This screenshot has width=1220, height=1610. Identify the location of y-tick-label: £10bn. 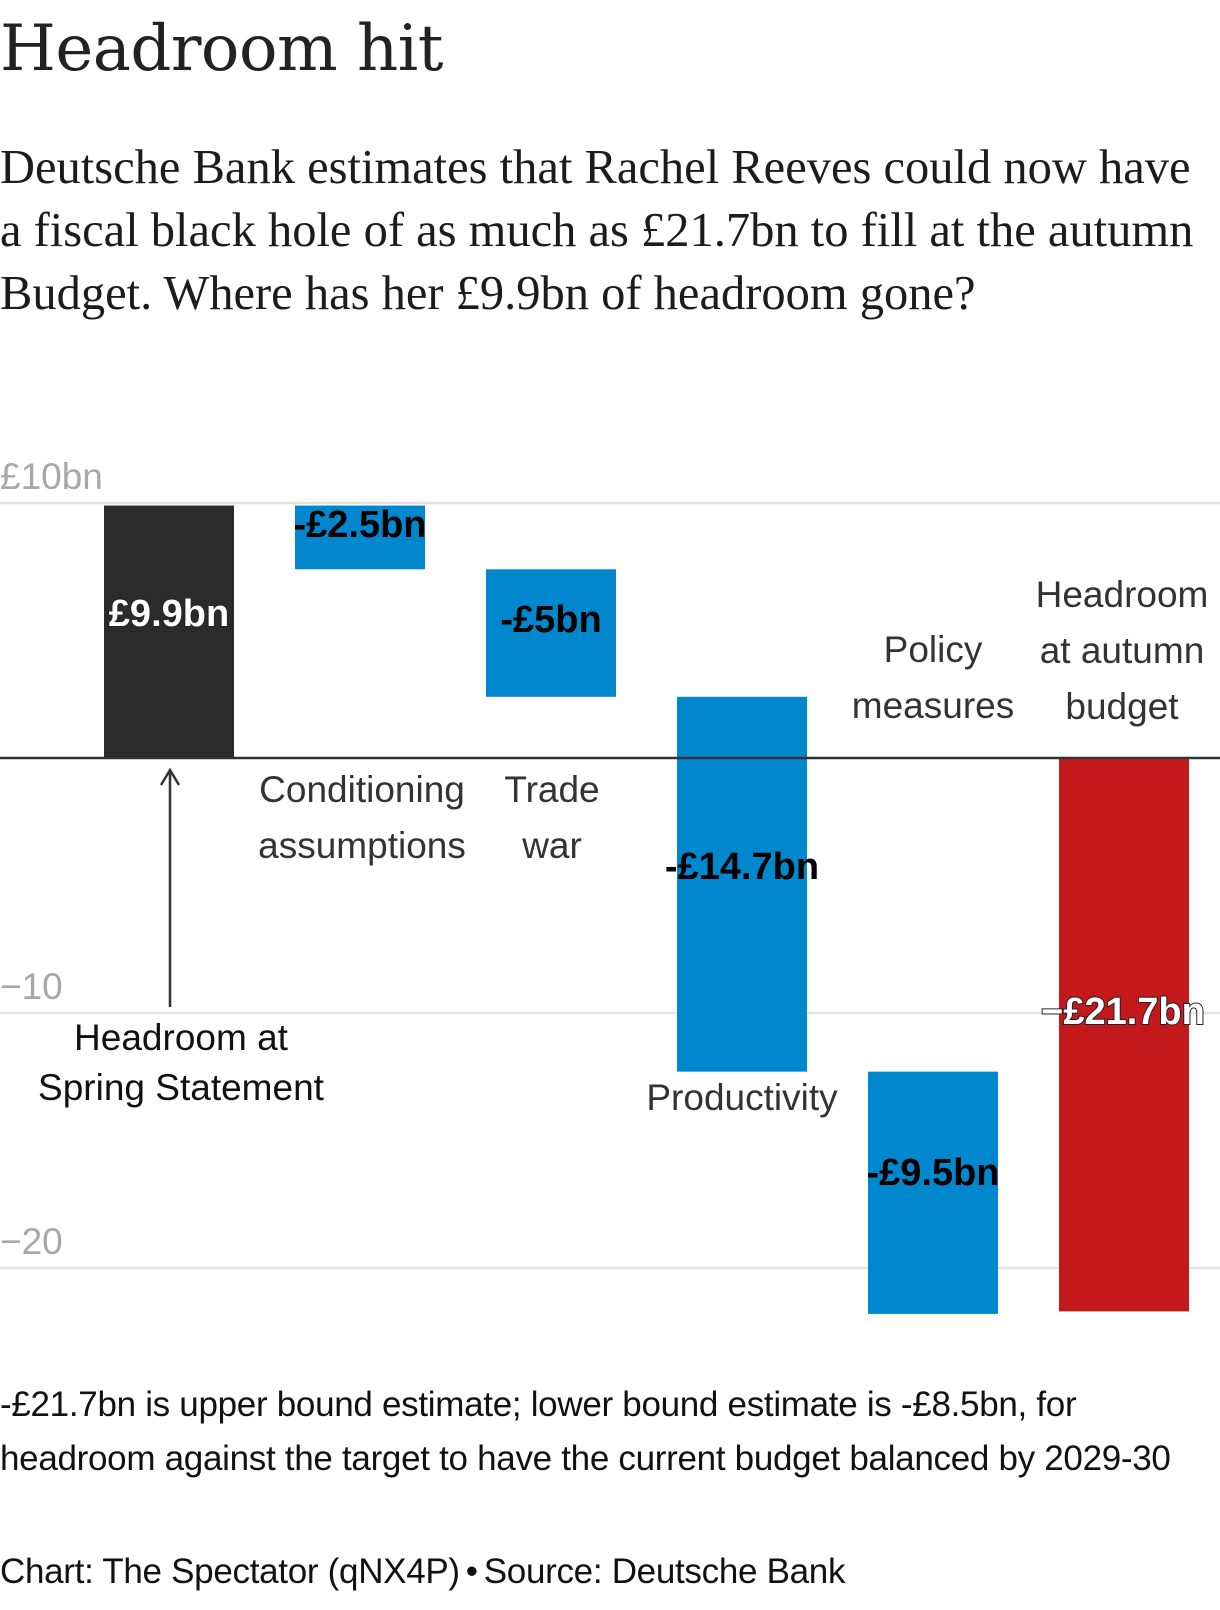
(51, 476).